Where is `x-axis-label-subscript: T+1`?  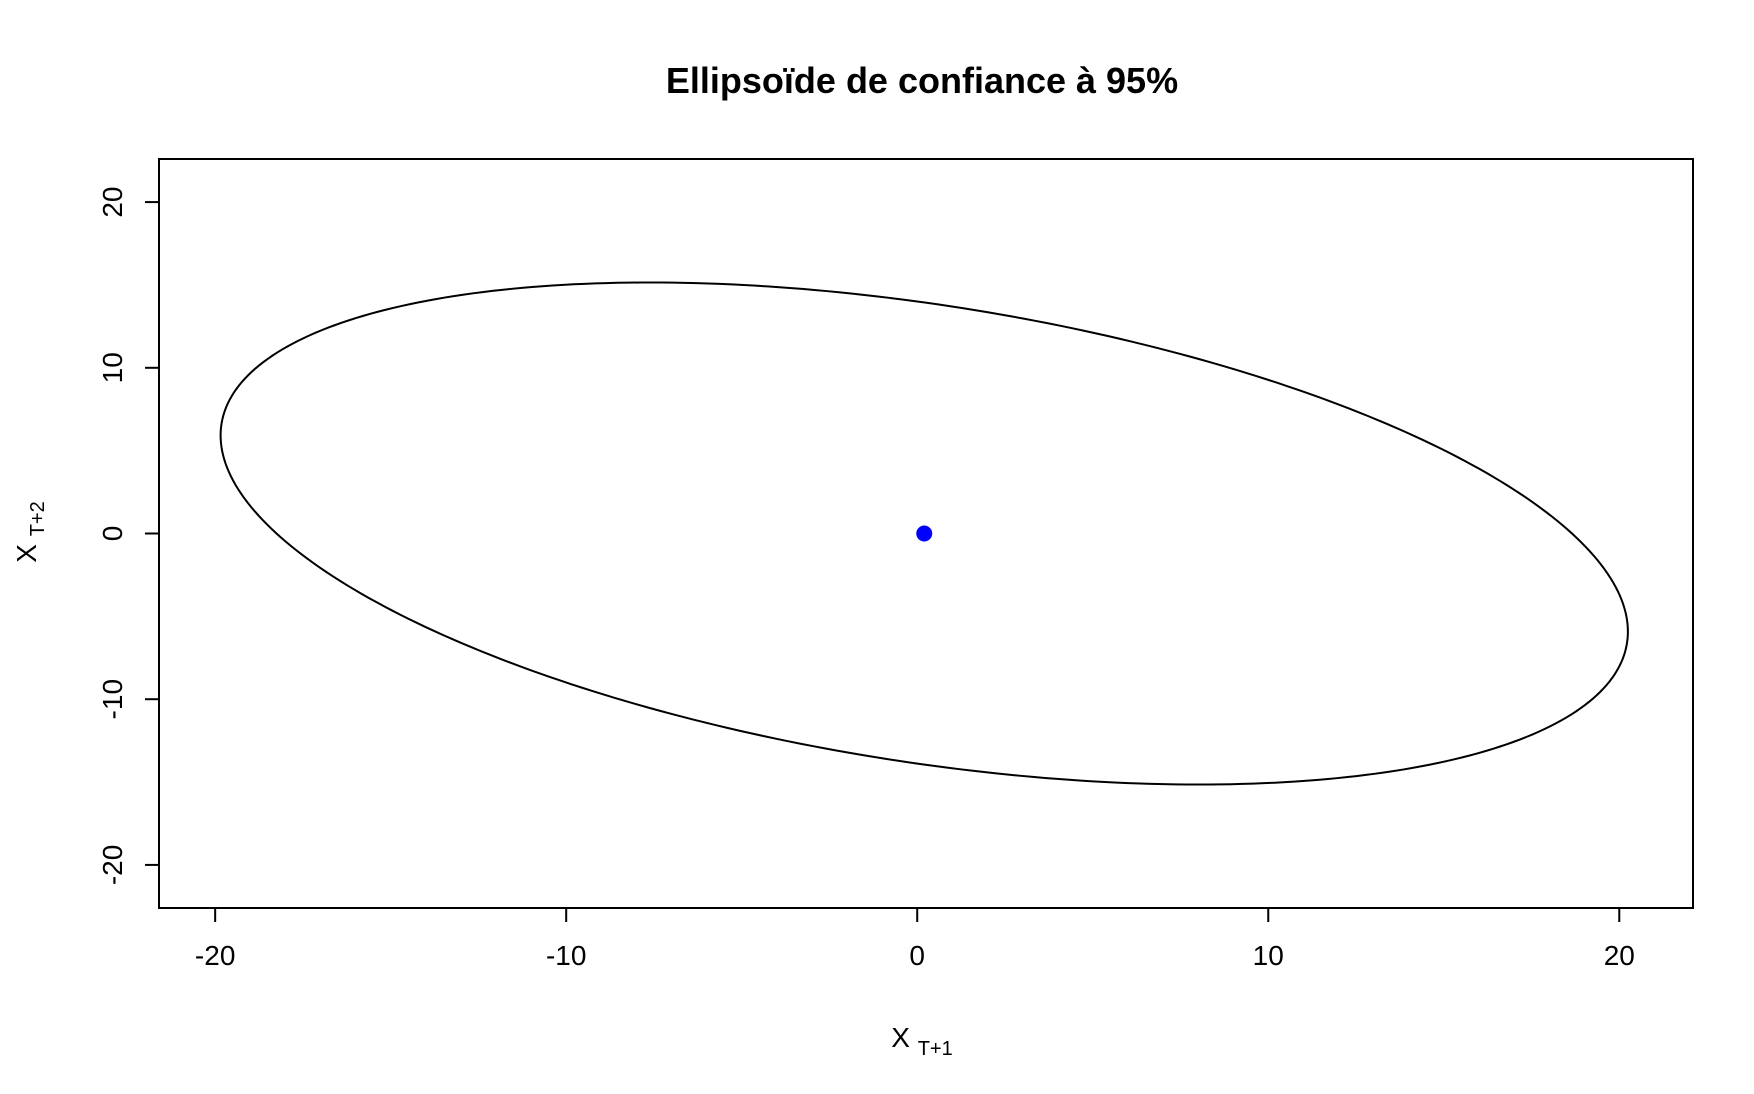
x-axis-label-subscript: T+1 is located at coordinates (935, 1049).